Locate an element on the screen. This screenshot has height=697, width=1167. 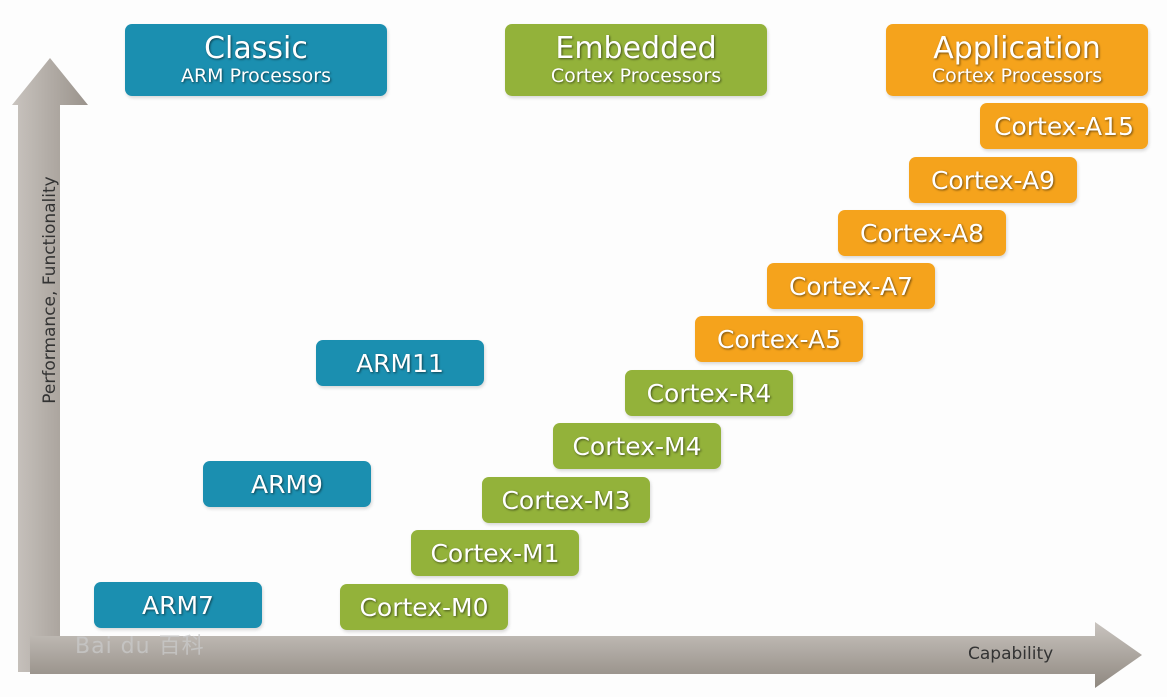
chip-cortex-a9: Cortex-A9 is located at coordinates (993, 180).